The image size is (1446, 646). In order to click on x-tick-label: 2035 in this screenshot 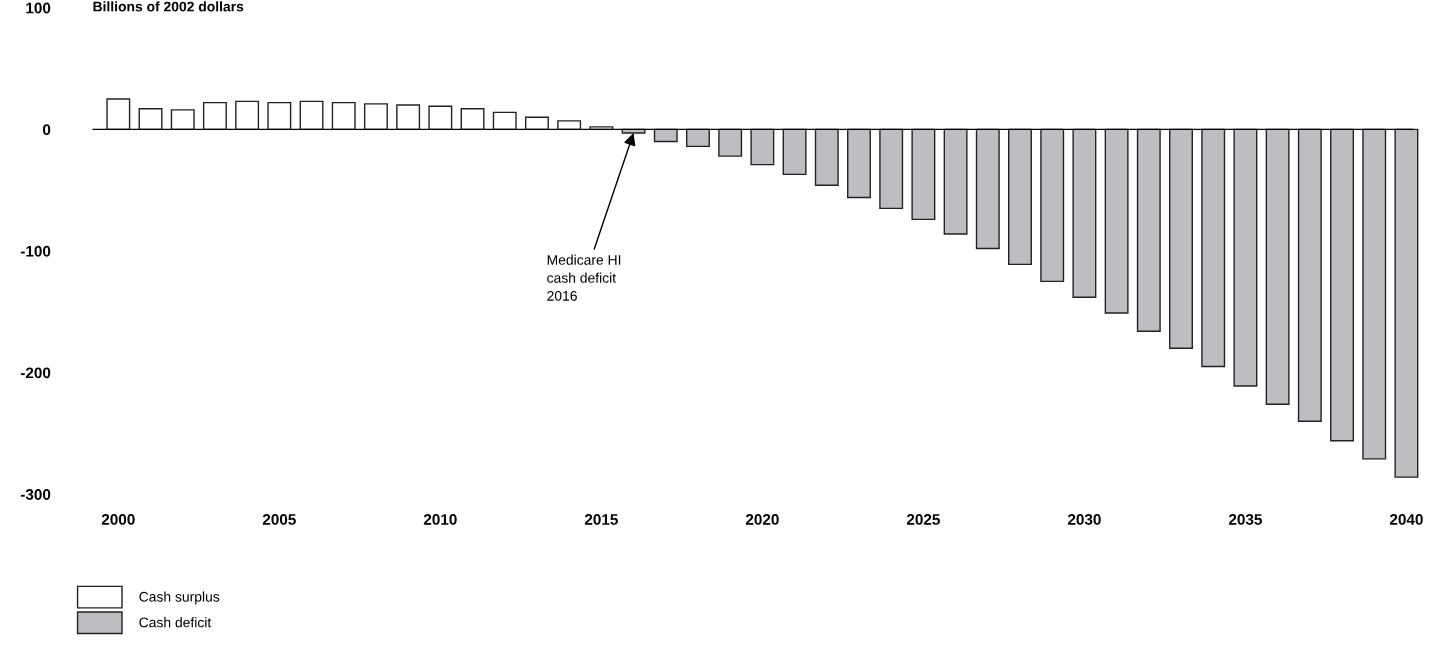, I will do `click(1245, 519)`.